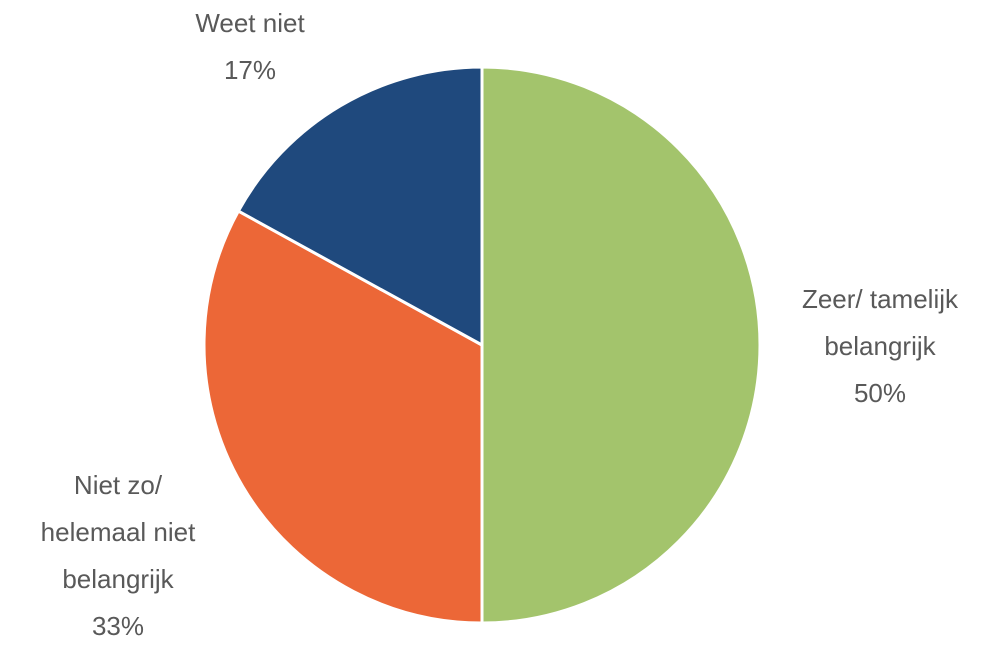 The height and width of the screenshot is (650, 1002). I want to click on category-label: Niet zo/ helemaal niet belangrijk, so click(118, 532).